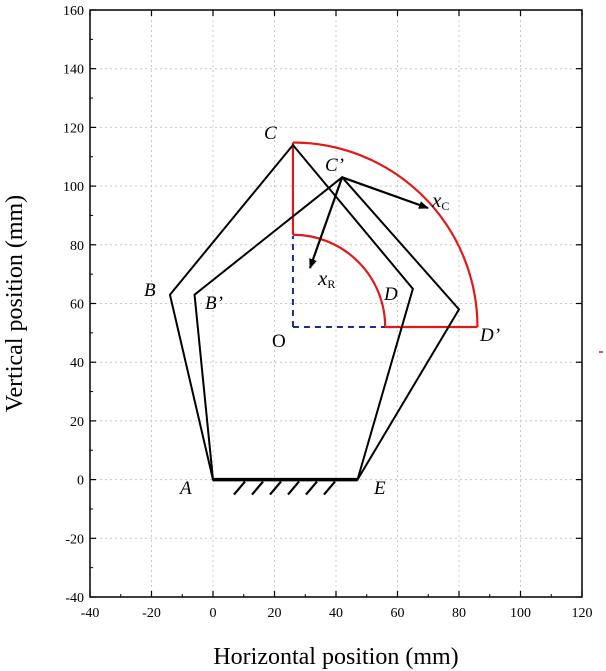 The image size is (606, 671). I want to click on point-label-dp: D’, so click(489, 335).